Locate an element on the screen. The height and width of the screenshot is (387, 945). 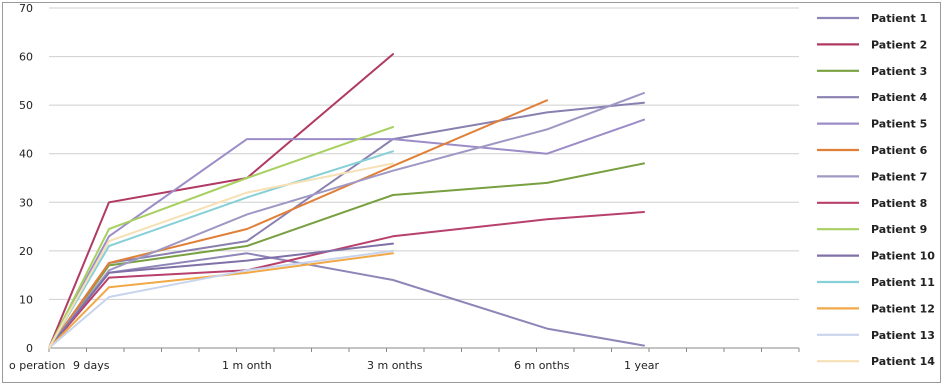
y-axis: 0 10 20 30 40 50 60 70 is located at coordinates (26, 179).